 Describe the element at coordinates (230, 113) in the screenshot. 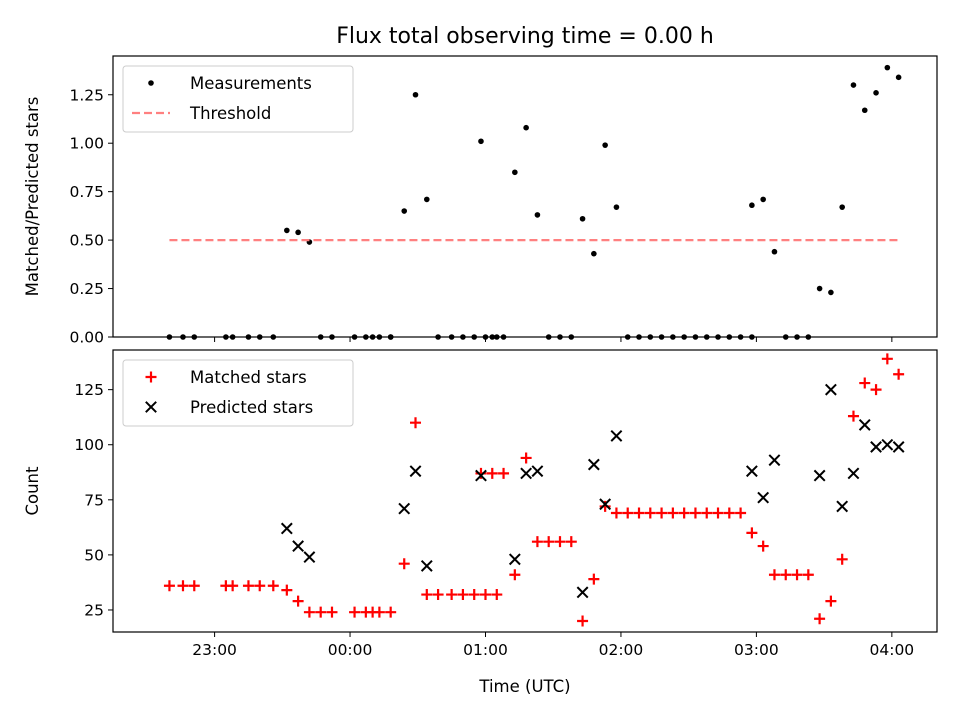

I see `legend-label: Threshold` at that location.